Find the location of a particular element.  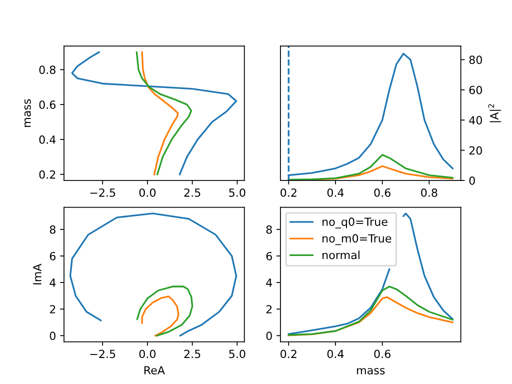

y2-tick-label: 80 is located at coordinates (475, 60).